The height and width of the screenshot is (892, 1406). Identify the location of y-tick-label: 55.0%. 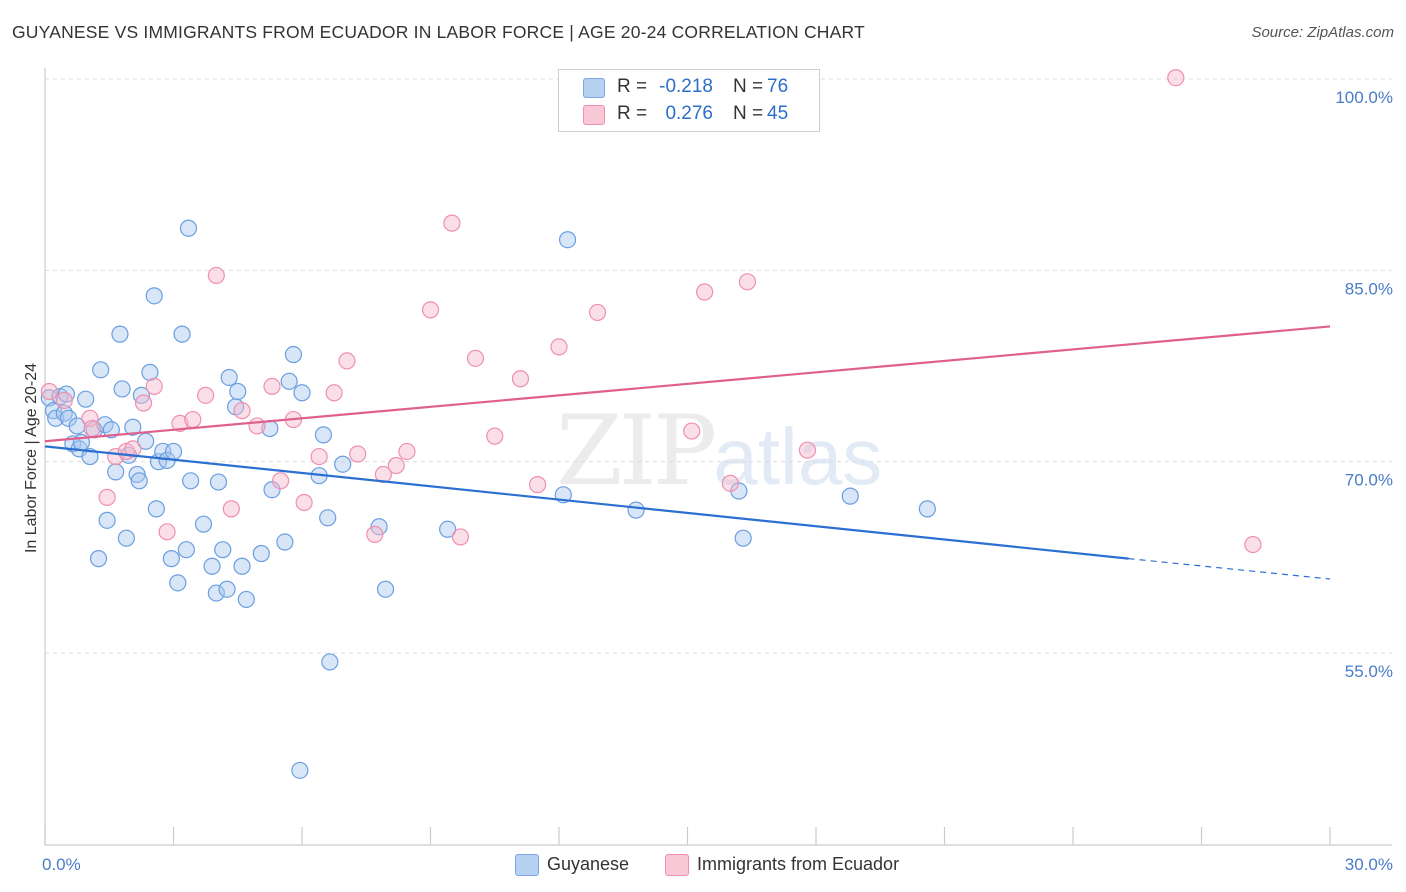
(1369, 671).